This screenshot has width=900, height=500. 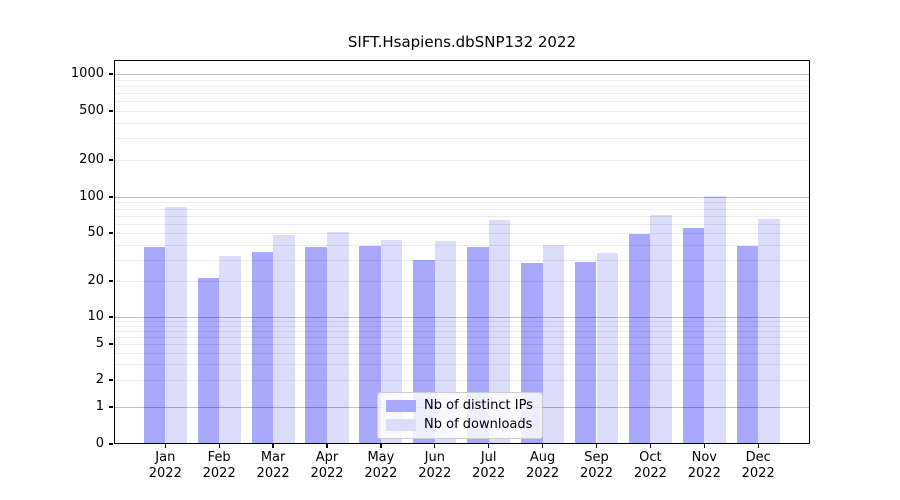 I want to click on bar-downloads-jul, so click(x=499, y=331).